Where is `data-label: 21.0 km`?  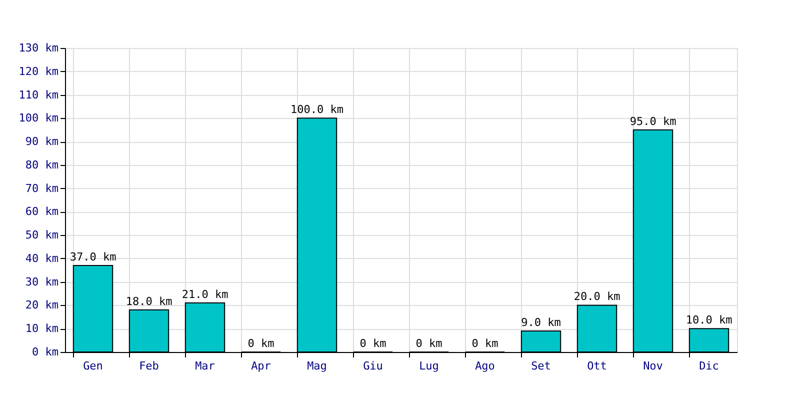 data-label: 21.0 km is located at coordinates (205, 294).